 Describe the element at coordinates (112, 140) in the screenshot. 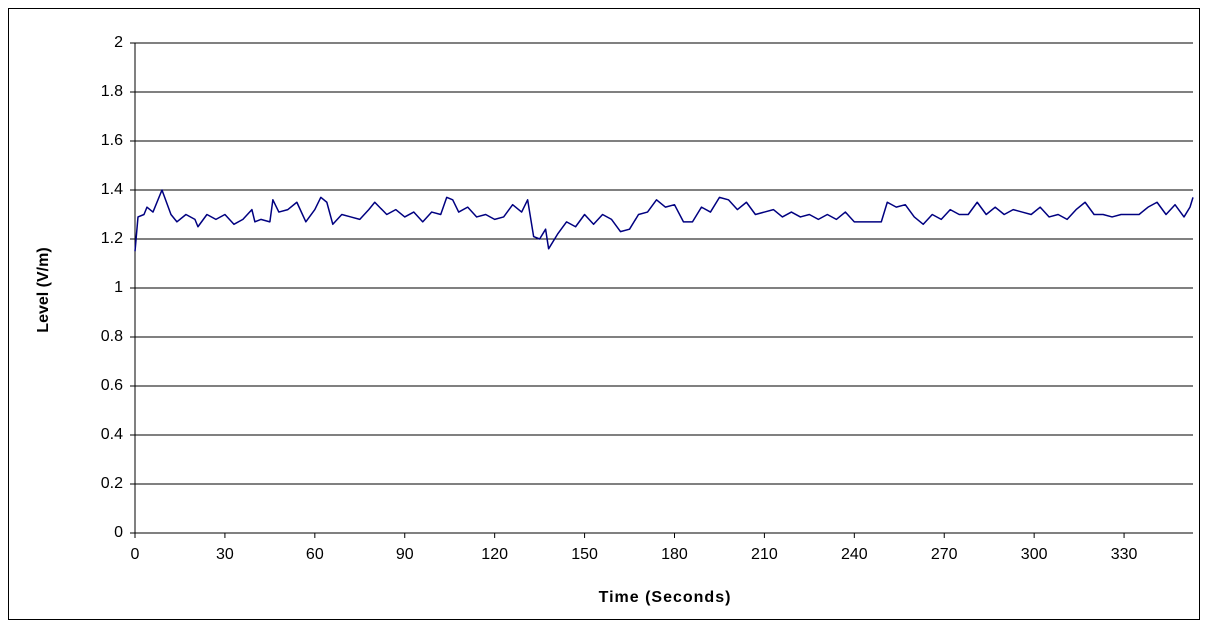

I see `y-tick-label: 1.6` at that location.